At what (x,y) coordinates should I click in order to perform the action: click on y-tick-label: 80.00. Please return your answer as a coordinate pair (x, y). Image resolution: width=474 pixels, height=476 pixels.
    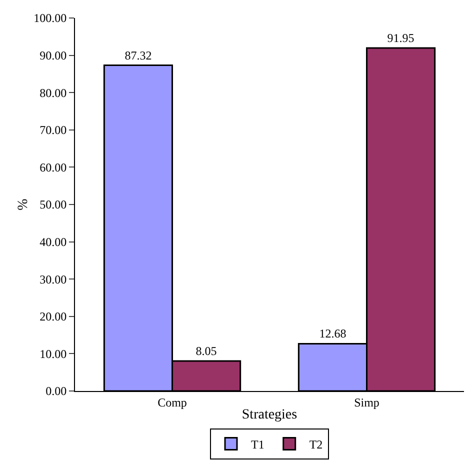
    Looking at the image, I should click on (53, 93).